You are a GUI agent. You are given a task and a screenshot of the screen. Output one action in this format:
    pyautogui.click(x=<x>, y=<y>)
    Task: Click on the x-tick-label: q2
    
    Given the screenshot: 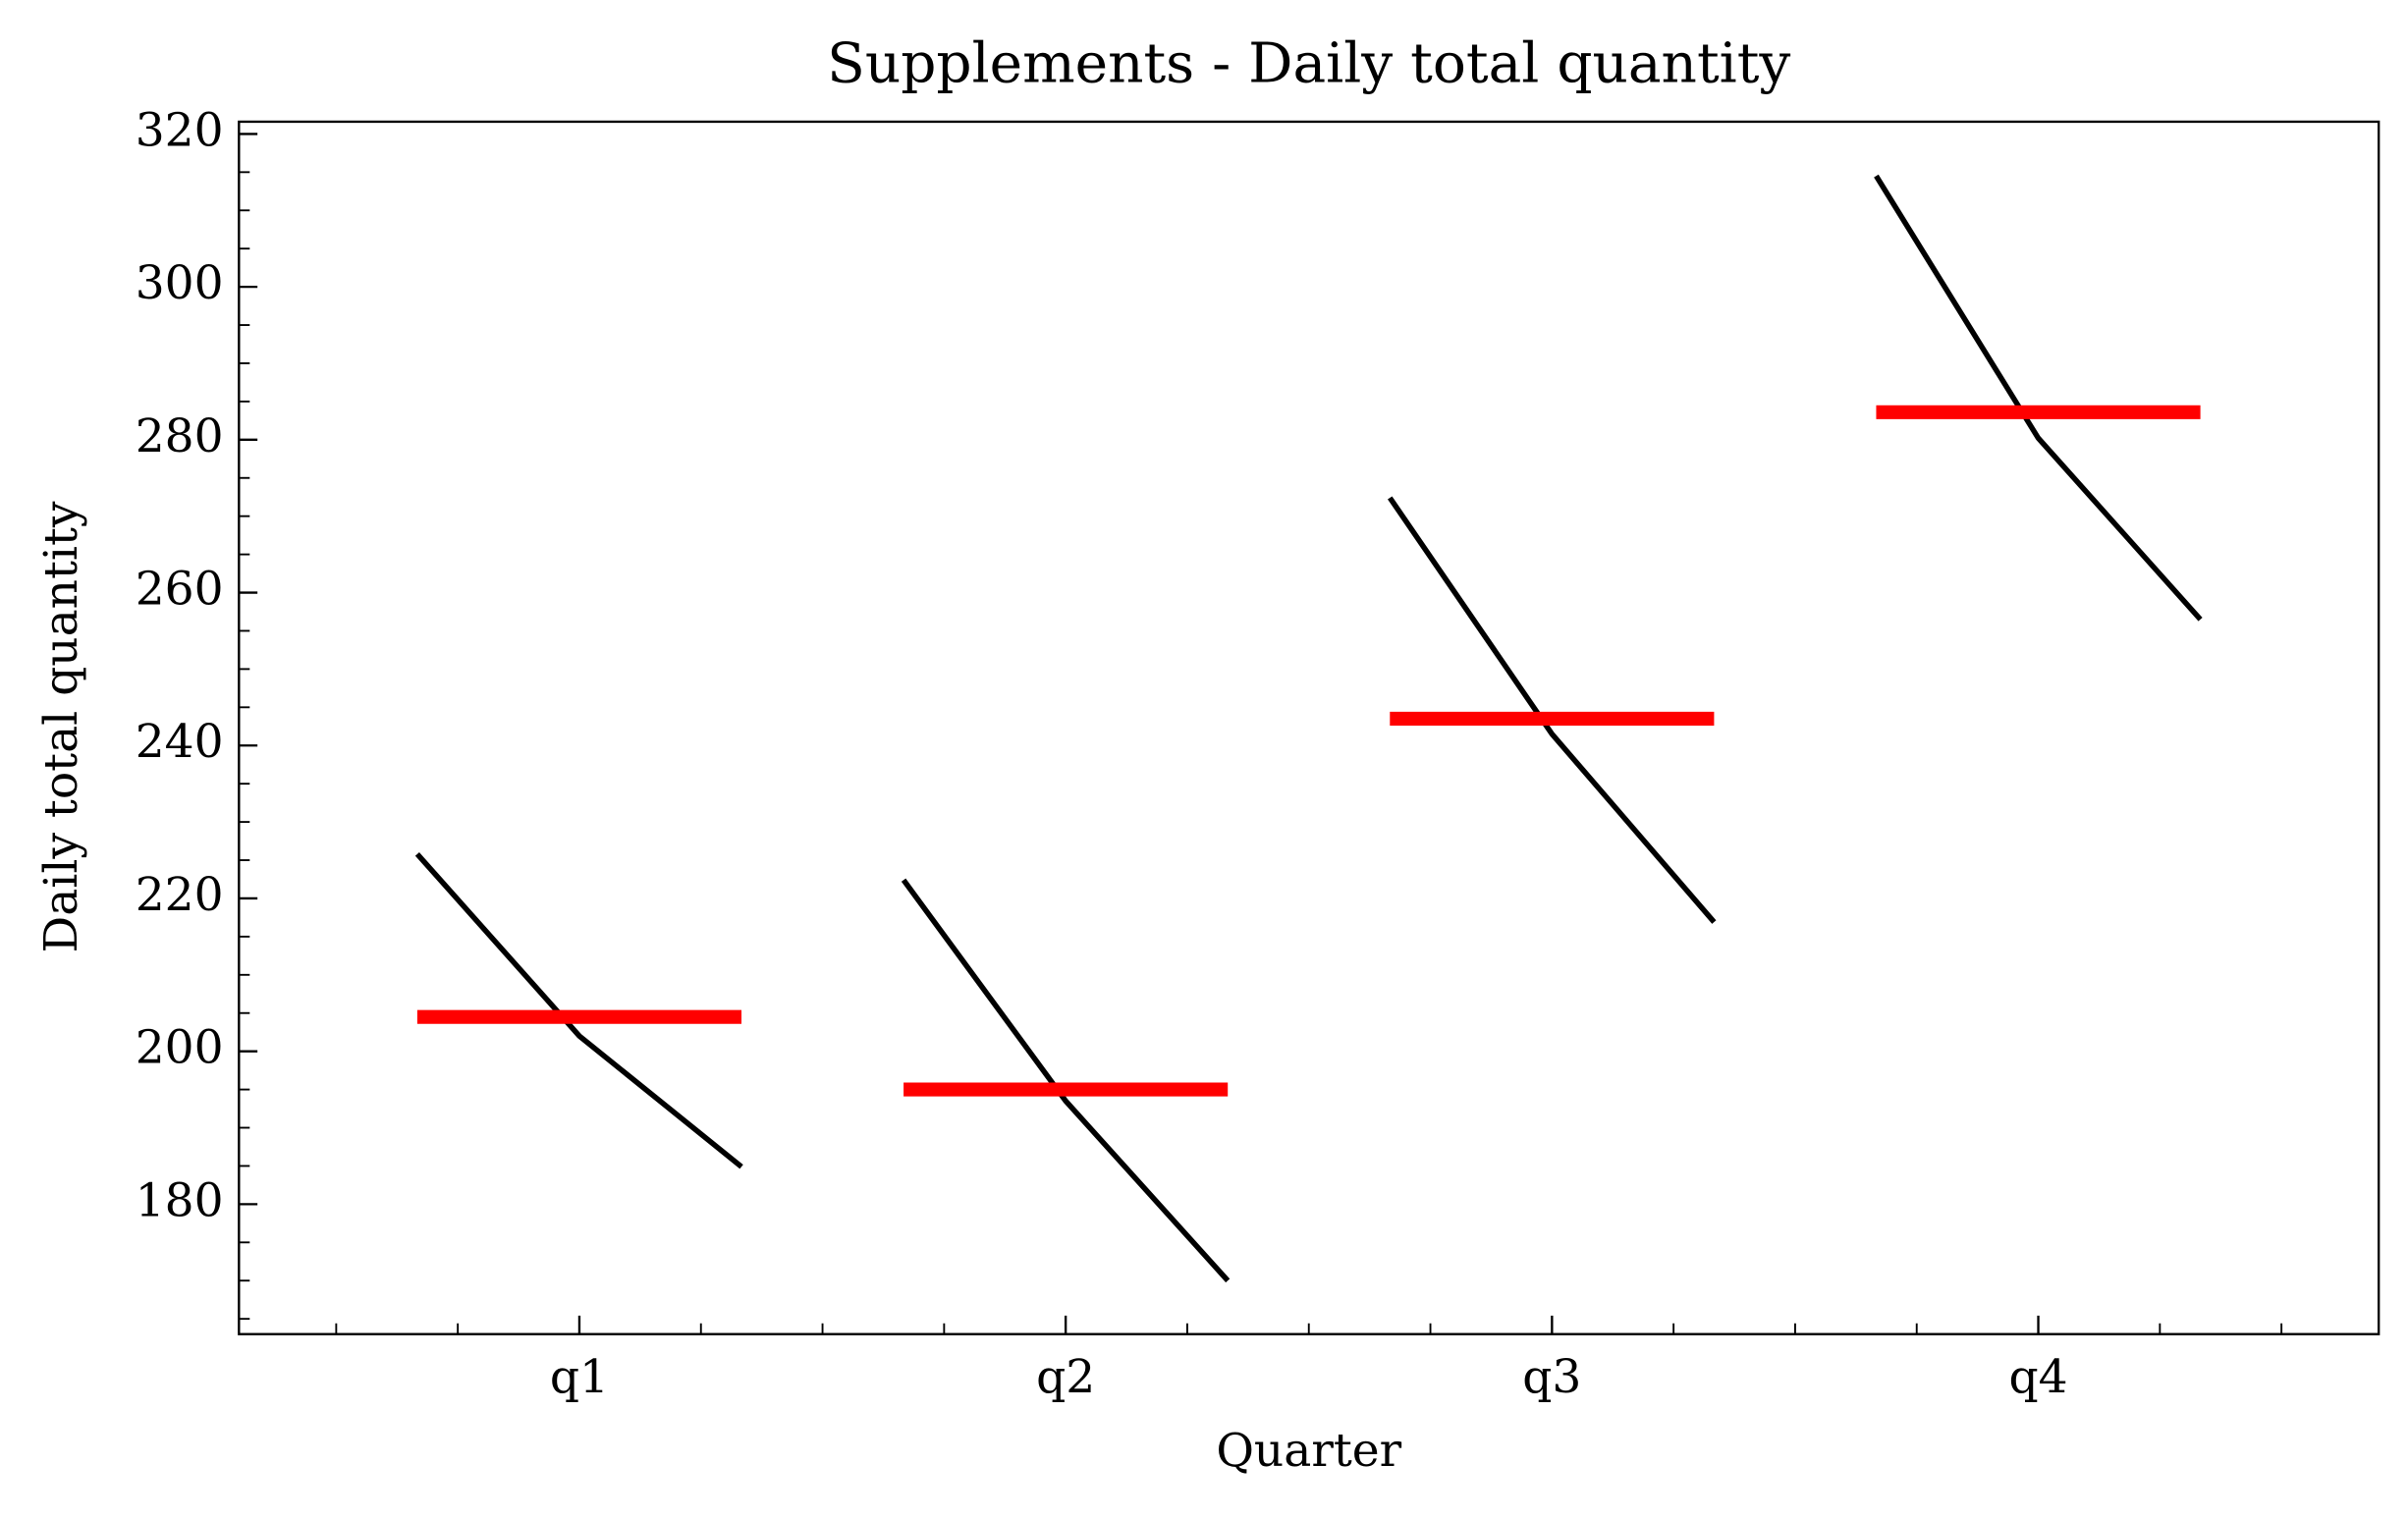 What is the action you would take?
    pyautogui.click(x=1066, y=1377)
    